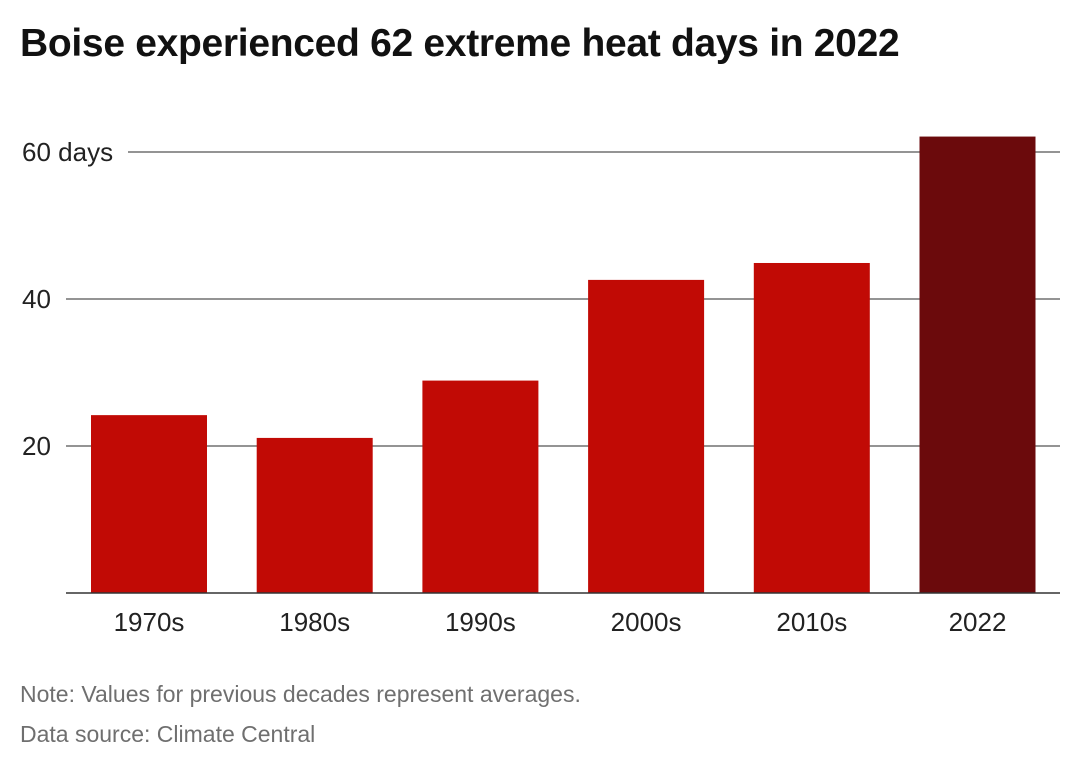 The height and width of the screenshot is (770, 1080). I want to click on x-axis-ticks: 1970s 1980s 1990s 2000s 2010s 2022, so click(560, 622).